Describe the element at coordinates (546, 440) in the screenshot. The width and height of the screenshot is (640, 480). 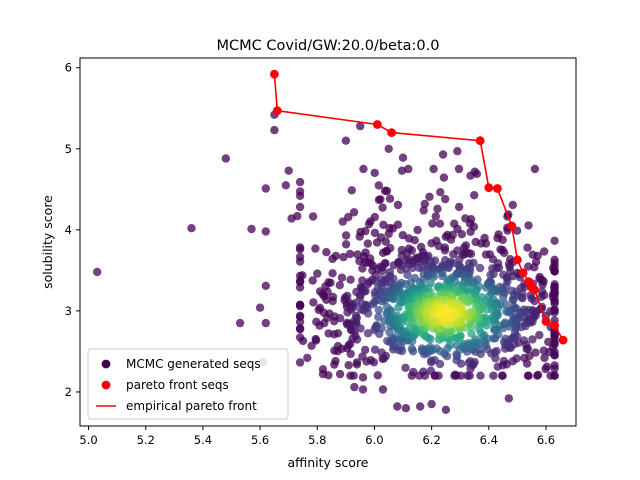
I see `x-tick-label: 6.6` at that location.